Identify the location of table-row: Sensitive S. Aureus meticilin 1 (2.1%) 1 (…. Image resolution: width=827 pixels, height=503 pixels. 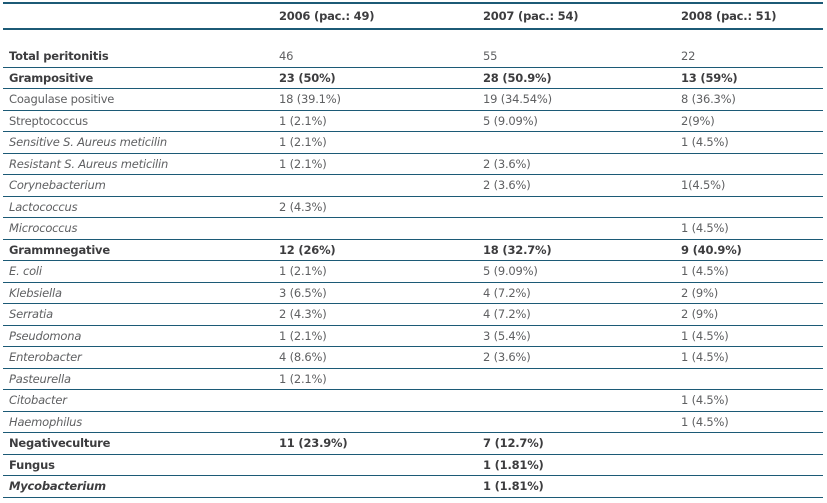
(413, 143).